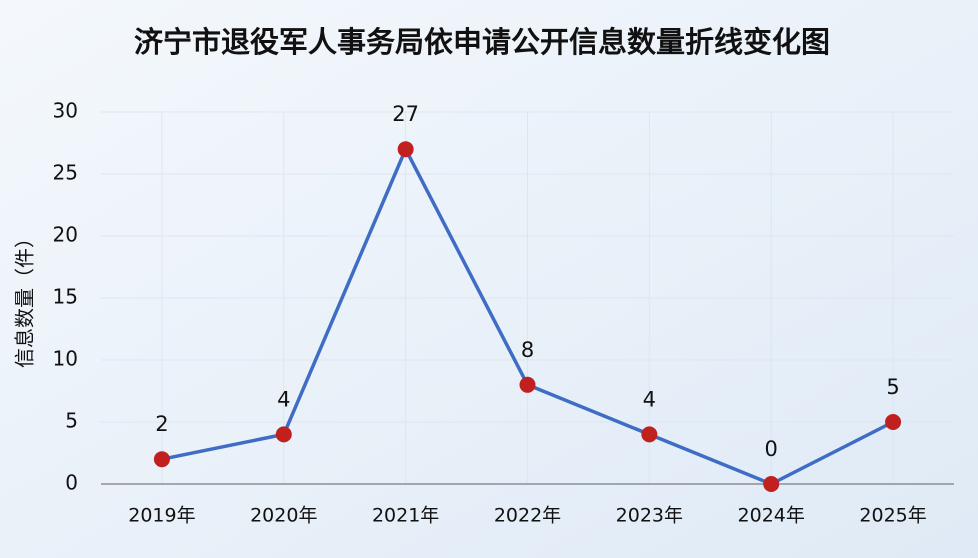  I want to click on x-tick-label: 2023年, so click(649, 516).